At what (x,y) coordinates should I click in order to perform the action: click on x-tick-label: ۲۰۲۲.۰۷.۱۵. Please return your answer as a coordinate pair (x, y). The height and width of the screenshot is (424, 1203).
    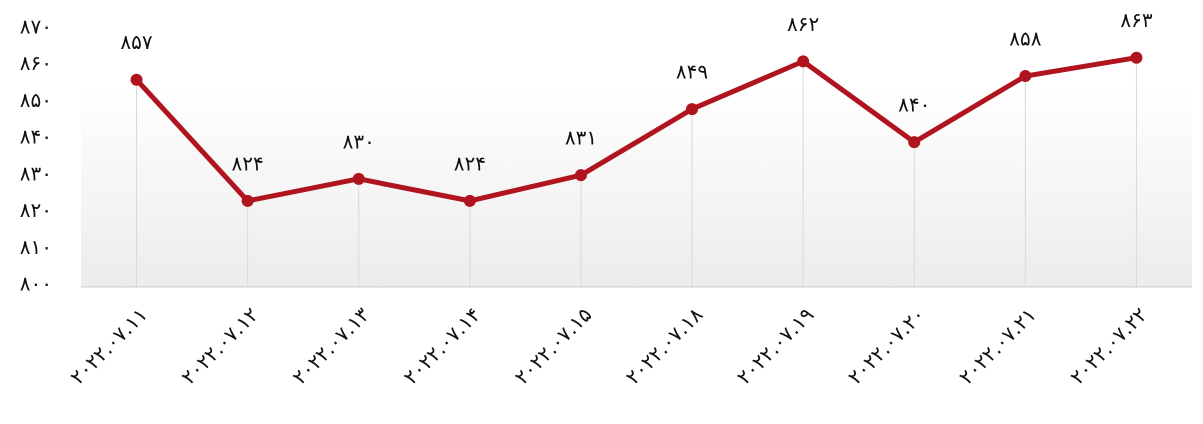
    Looking at the image, I should click on (553, 345).